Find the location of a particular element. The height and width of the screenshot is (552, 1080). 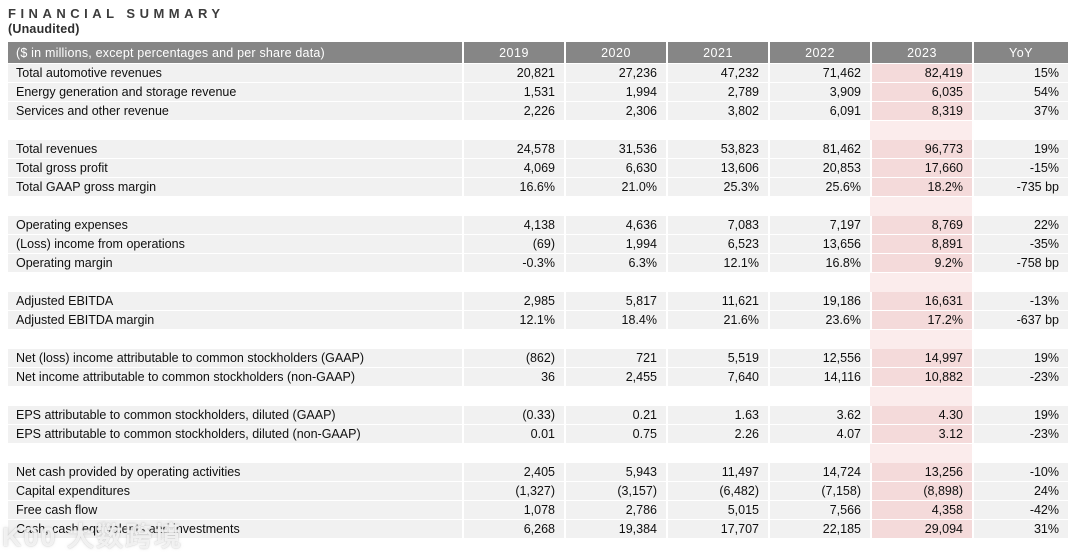

cell-2022: 7,566 is located at coordinates (819, 510).